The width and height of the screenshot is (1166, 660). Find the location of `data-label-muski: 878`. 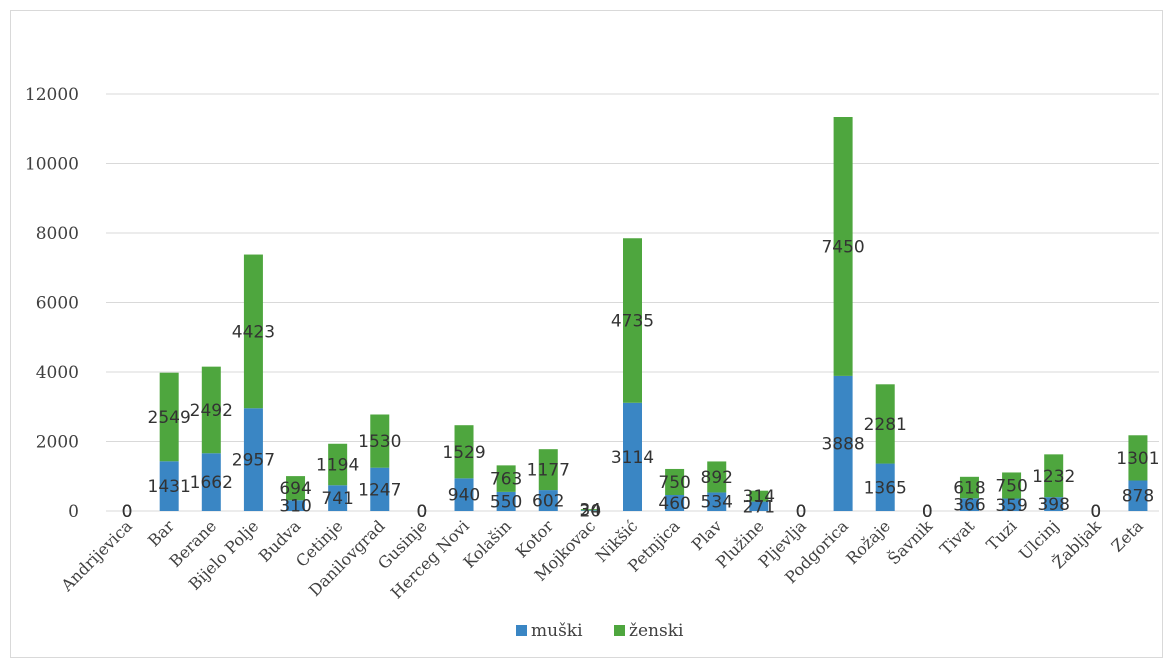

data-label-muski: 878 is located at coordinates (1138, 497).